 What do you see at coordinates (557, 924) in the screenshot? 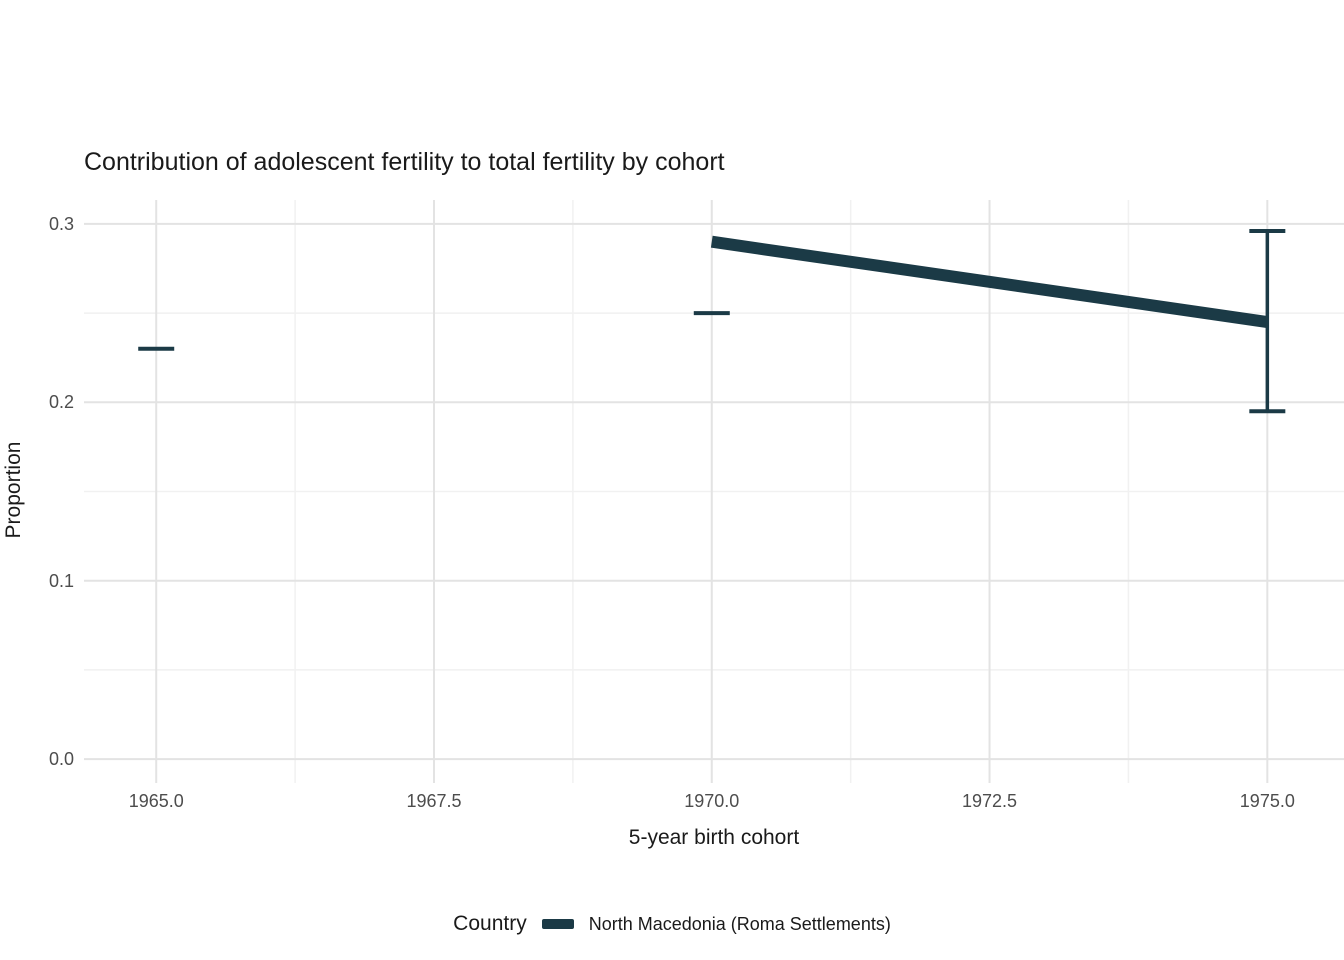
I see `legend-key-line` at bounding box center [557, 924].